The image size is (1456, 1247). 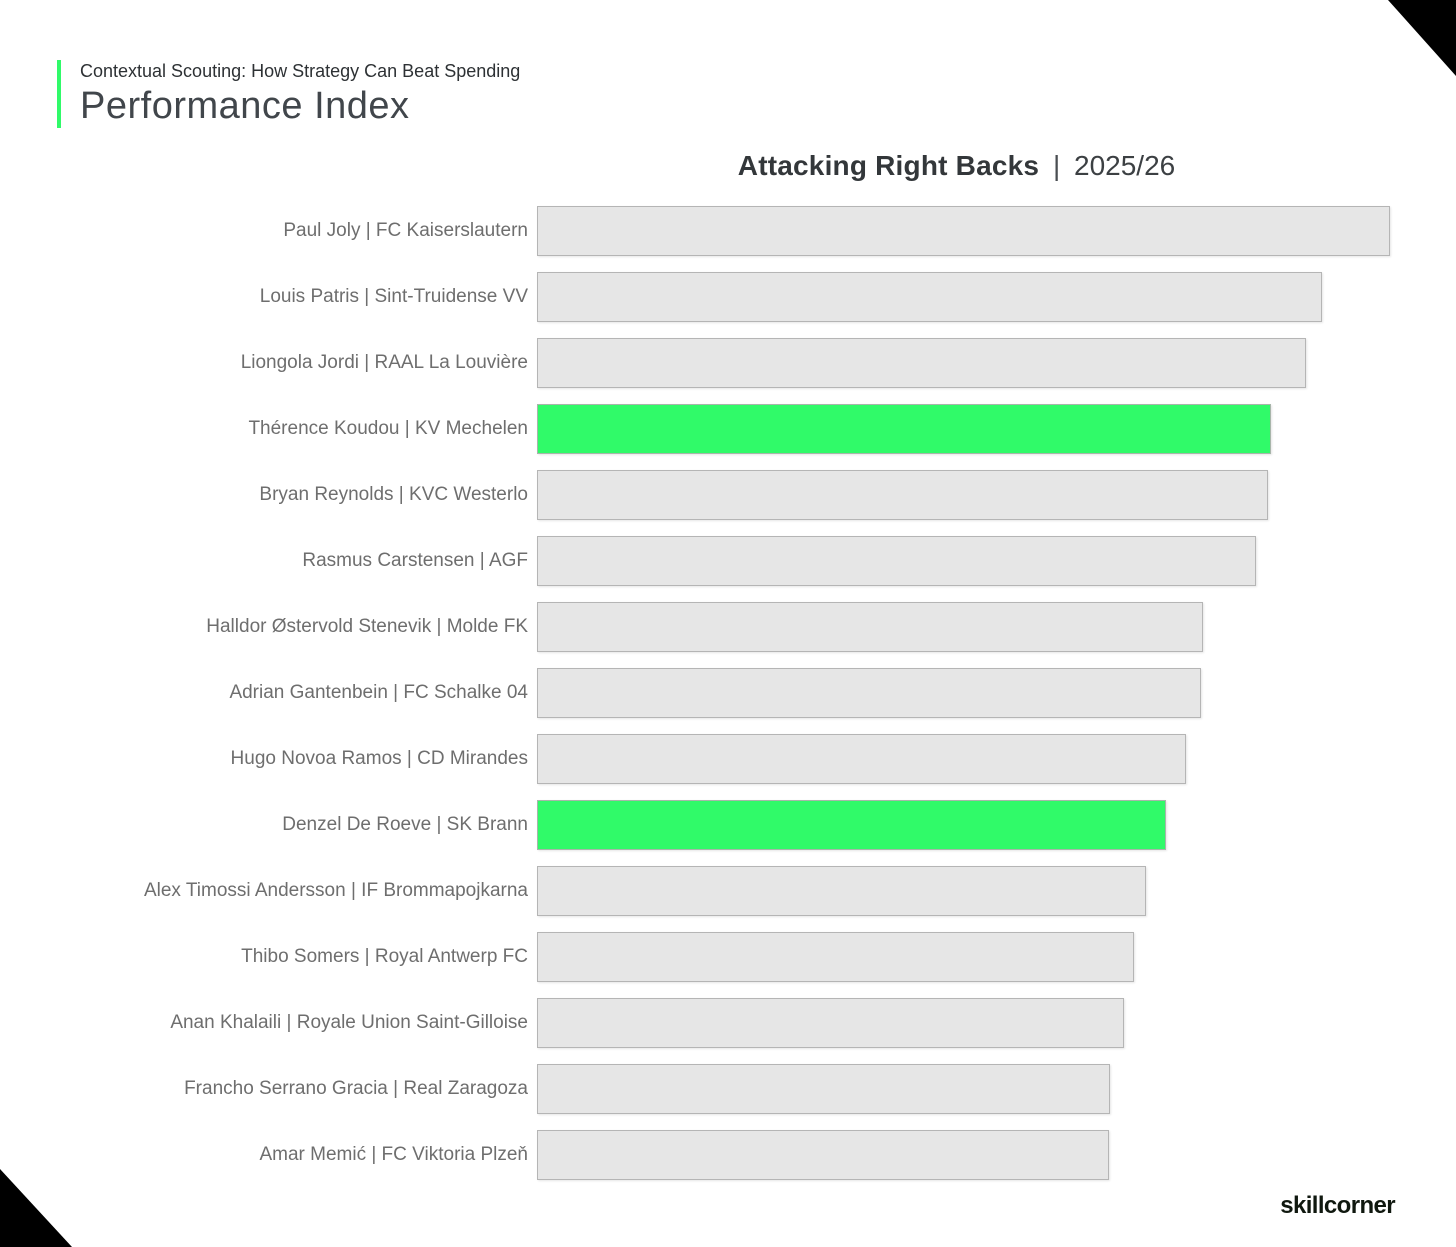 I want to click on player-label: Rasmus Carstensen | AGF, so click(x=415, y=560).